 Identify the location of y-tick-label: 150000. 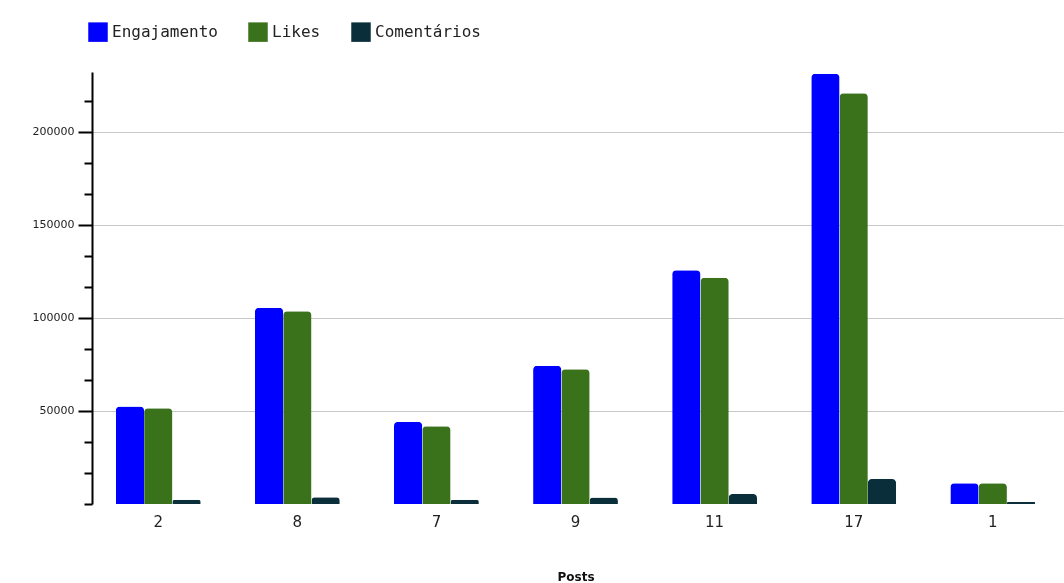
(53, 225).